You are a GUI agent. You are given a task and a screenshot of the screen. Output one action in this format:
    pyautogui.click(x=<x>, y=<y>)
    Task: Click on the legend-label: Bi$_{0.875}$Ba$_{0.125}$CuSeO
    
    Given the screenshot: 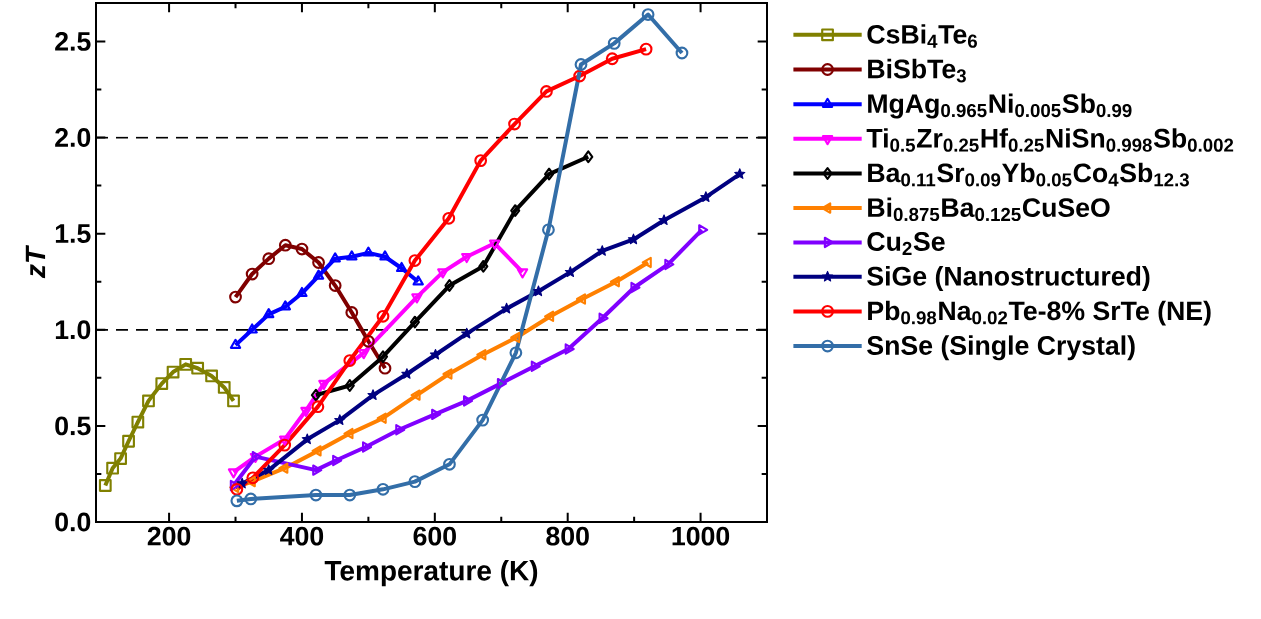 What is the action you would take?
    pyautogui.click(x=989, y=209)
    